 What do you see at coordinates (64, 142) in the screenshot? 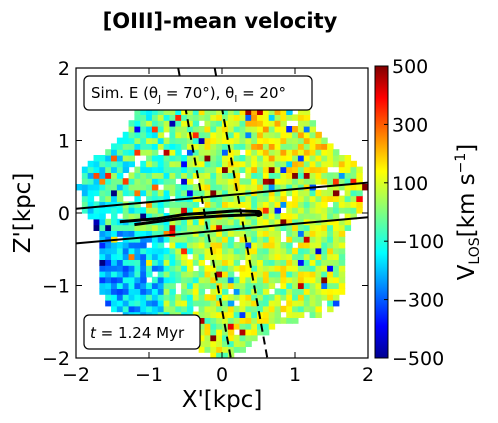
I see `y-tick-label: 1` at bounding box center [64, 142].